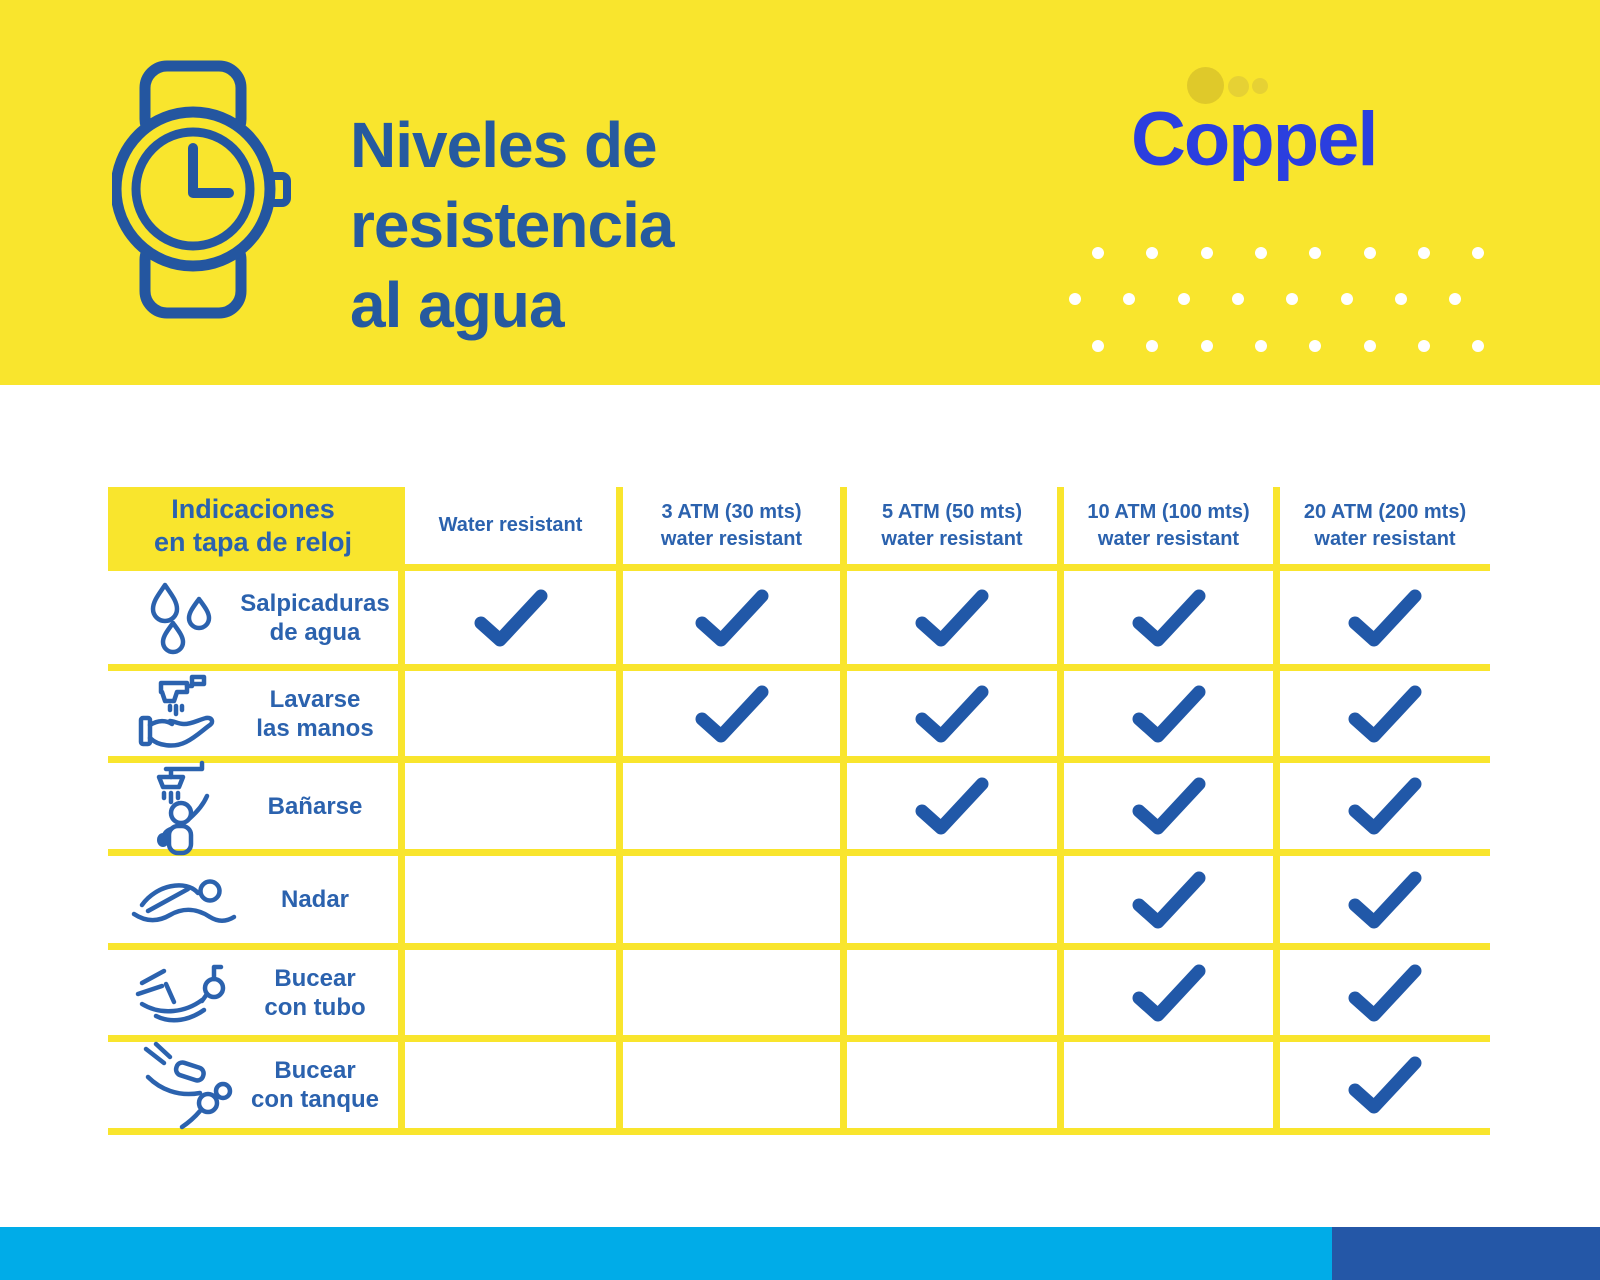 Image resolution: width=1600 pixels, height=1280 pixels. Describe the element at coordinates (1172, 529) in the screenshot. I see `column-header-4: 10 ATM (100 mts) water resistant` at that location.